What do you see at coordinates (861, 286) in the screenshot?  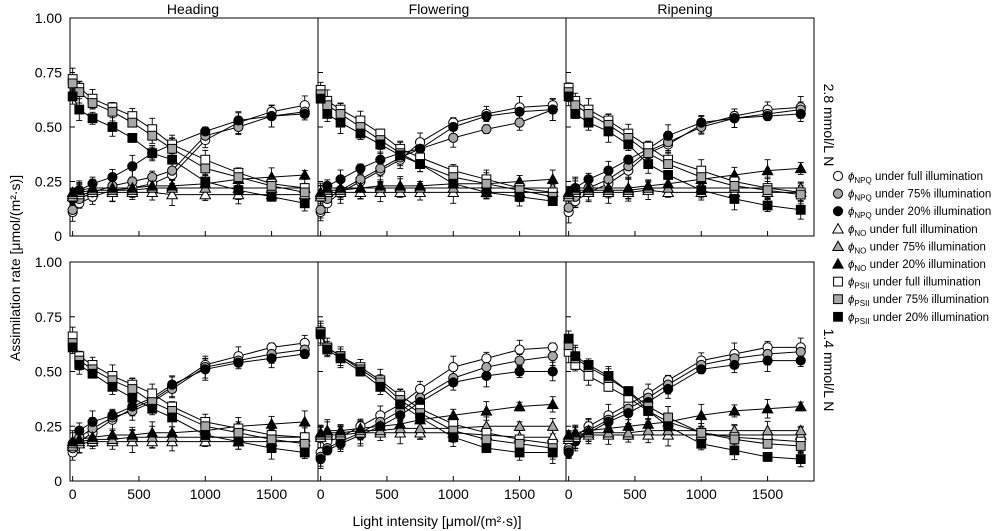 I see `legend-subscript: PSII` at bounding box center [861, 286].